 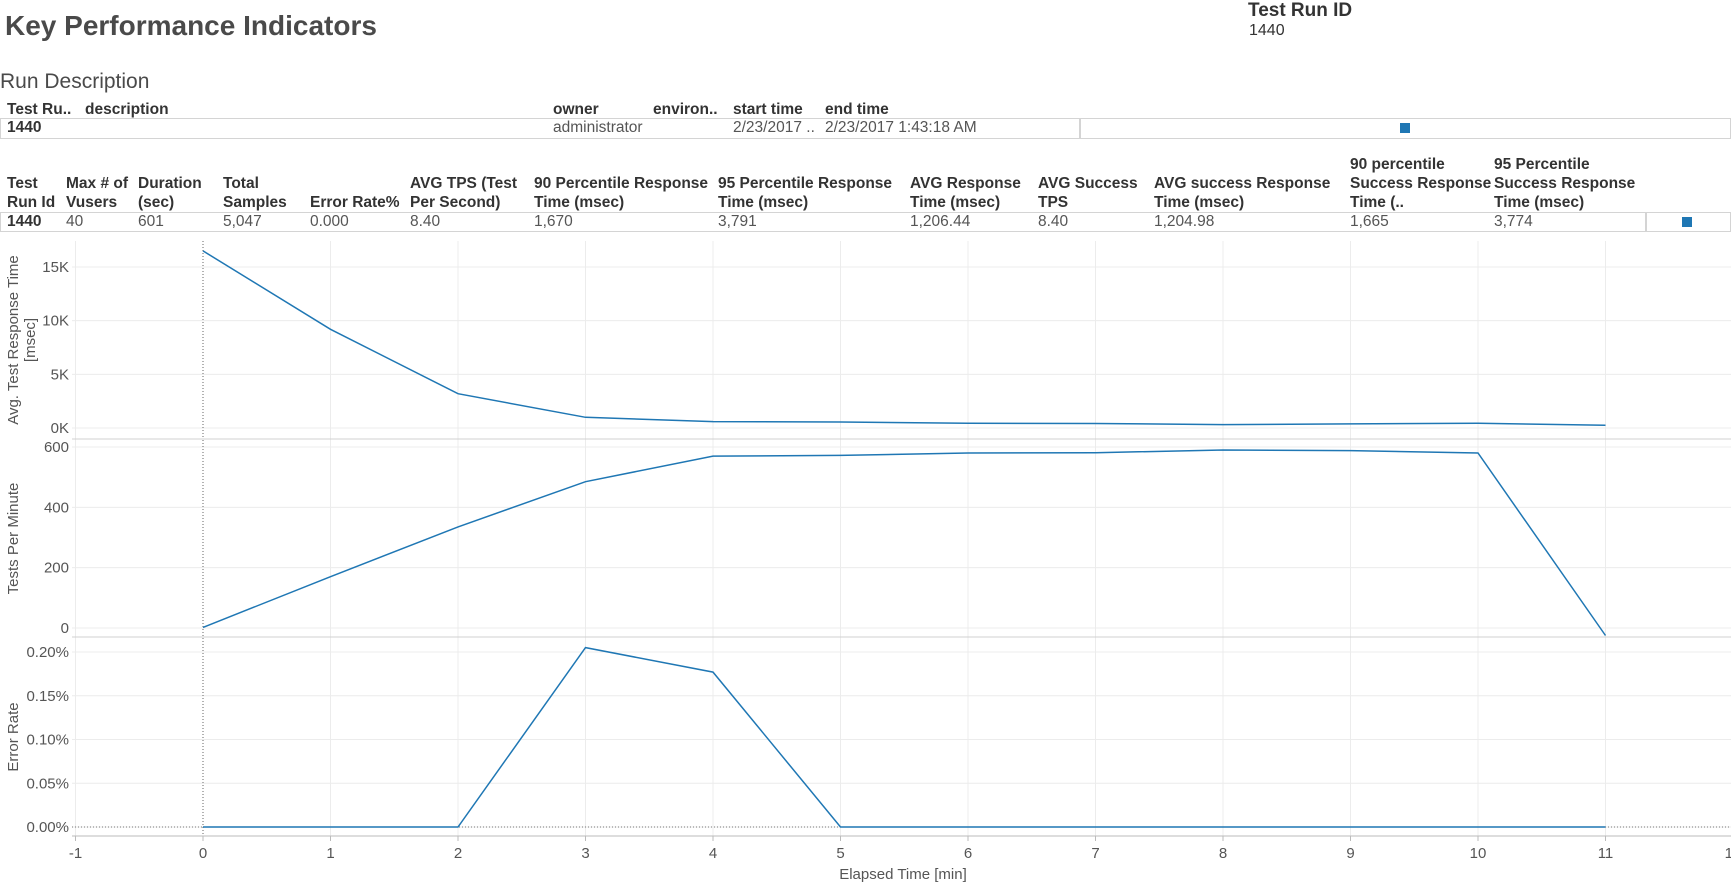 I want to click on kpi-value-max-vusers: 40, so click(x=75, y=221).